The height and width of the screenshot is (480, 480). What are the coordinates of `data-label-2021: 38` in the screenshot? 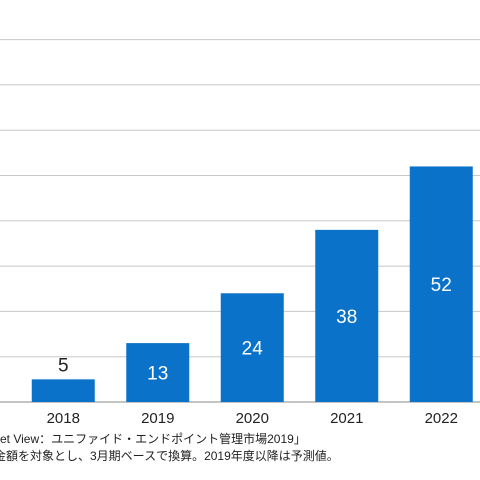 It's located at (346, 317).